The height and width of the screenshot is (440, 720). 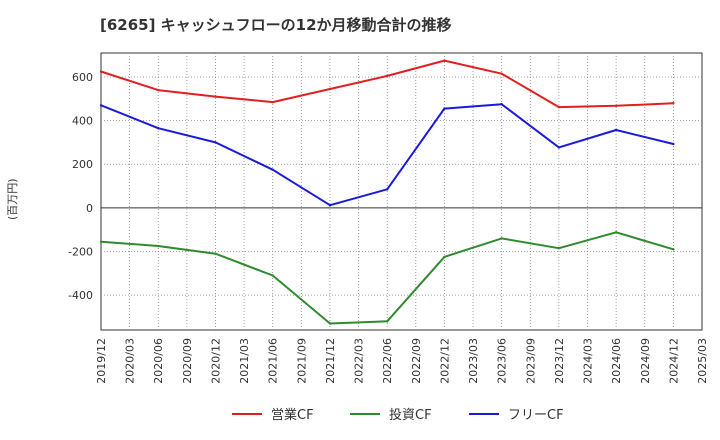 I want to click on x-tick-label: 2021/12, so click(x=330, y=361).